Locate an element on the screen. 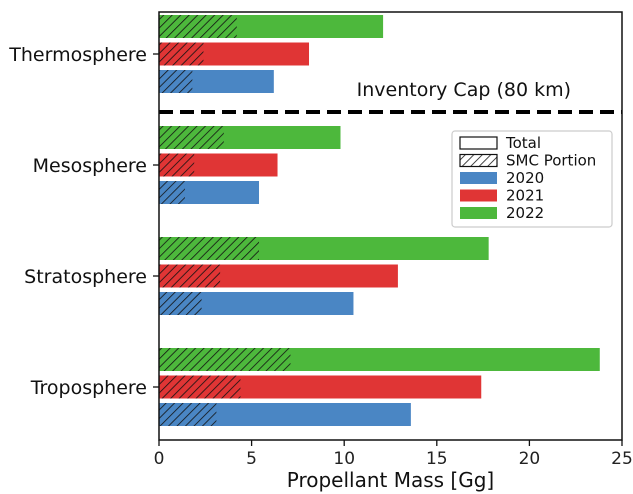  inventory-cap-label: Inventory Cap (80 km) is located at coordinates (464, 90).